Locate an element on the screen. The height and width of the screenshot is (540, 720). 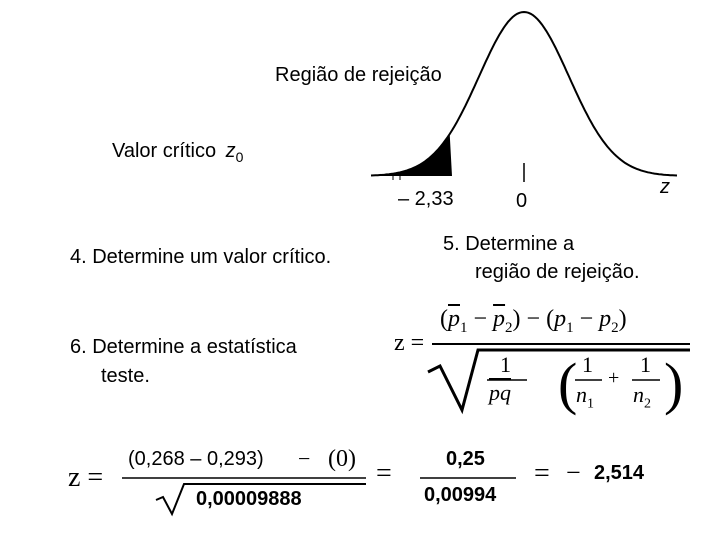
computed-numerator-zero: (0) is located at coordinates (342, 459).